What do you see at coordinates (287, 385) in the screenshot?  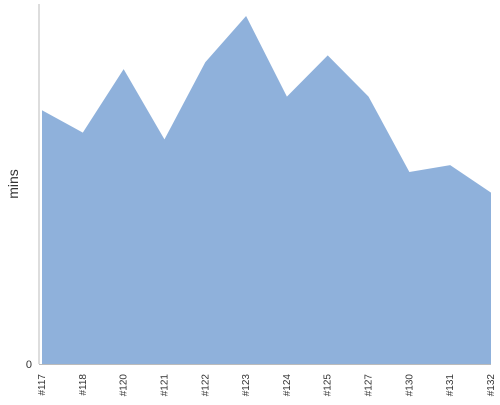 I see `x-tick-label: #124` at bounding box center [287, 385].